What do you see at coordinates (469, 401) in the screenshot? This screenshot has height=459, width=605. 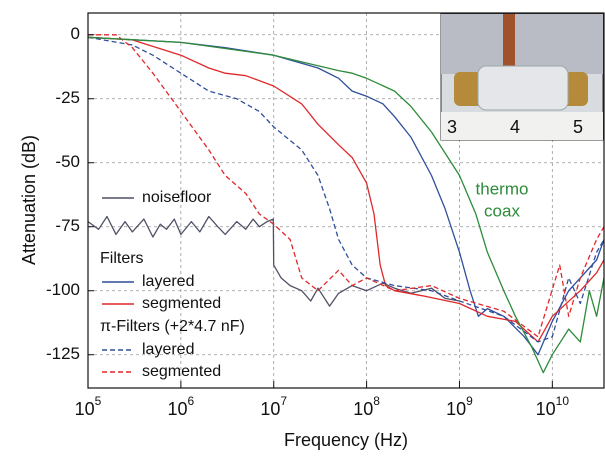 I see `tick-exponent: 9` at bounding box center [469, 401].